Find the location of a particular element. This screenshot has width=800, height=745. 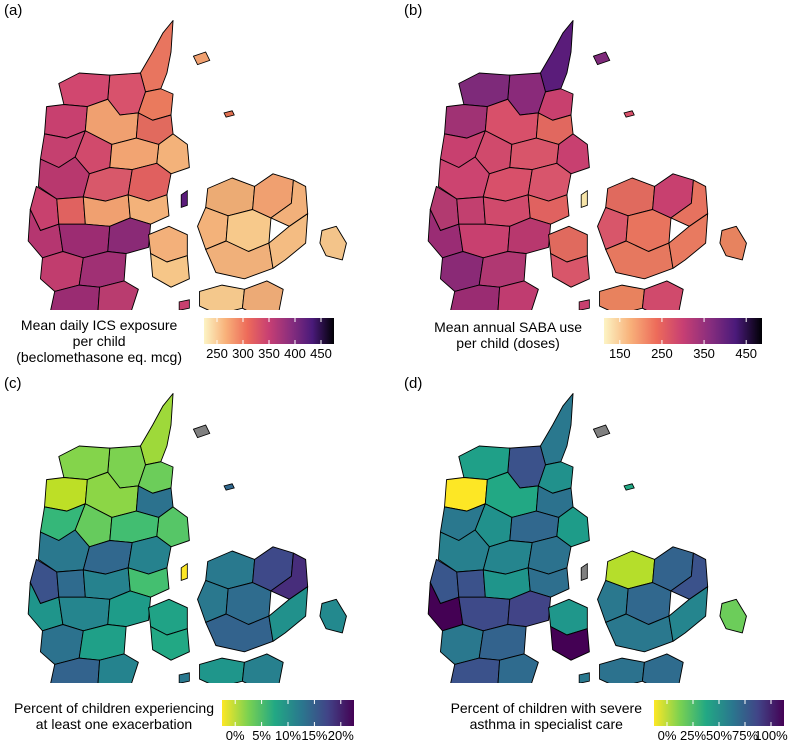

legend-title-line: per child (doses) is located at coordinates (508, 343).